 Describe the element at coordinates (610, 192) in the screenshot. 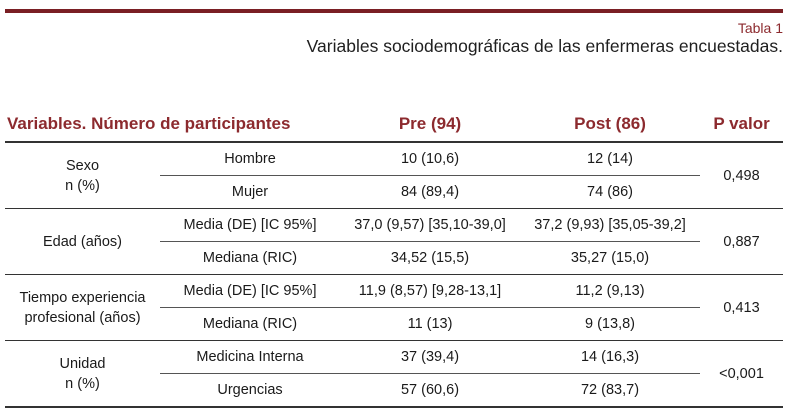

I see `post-value-cell: 74 (86)` at that location.